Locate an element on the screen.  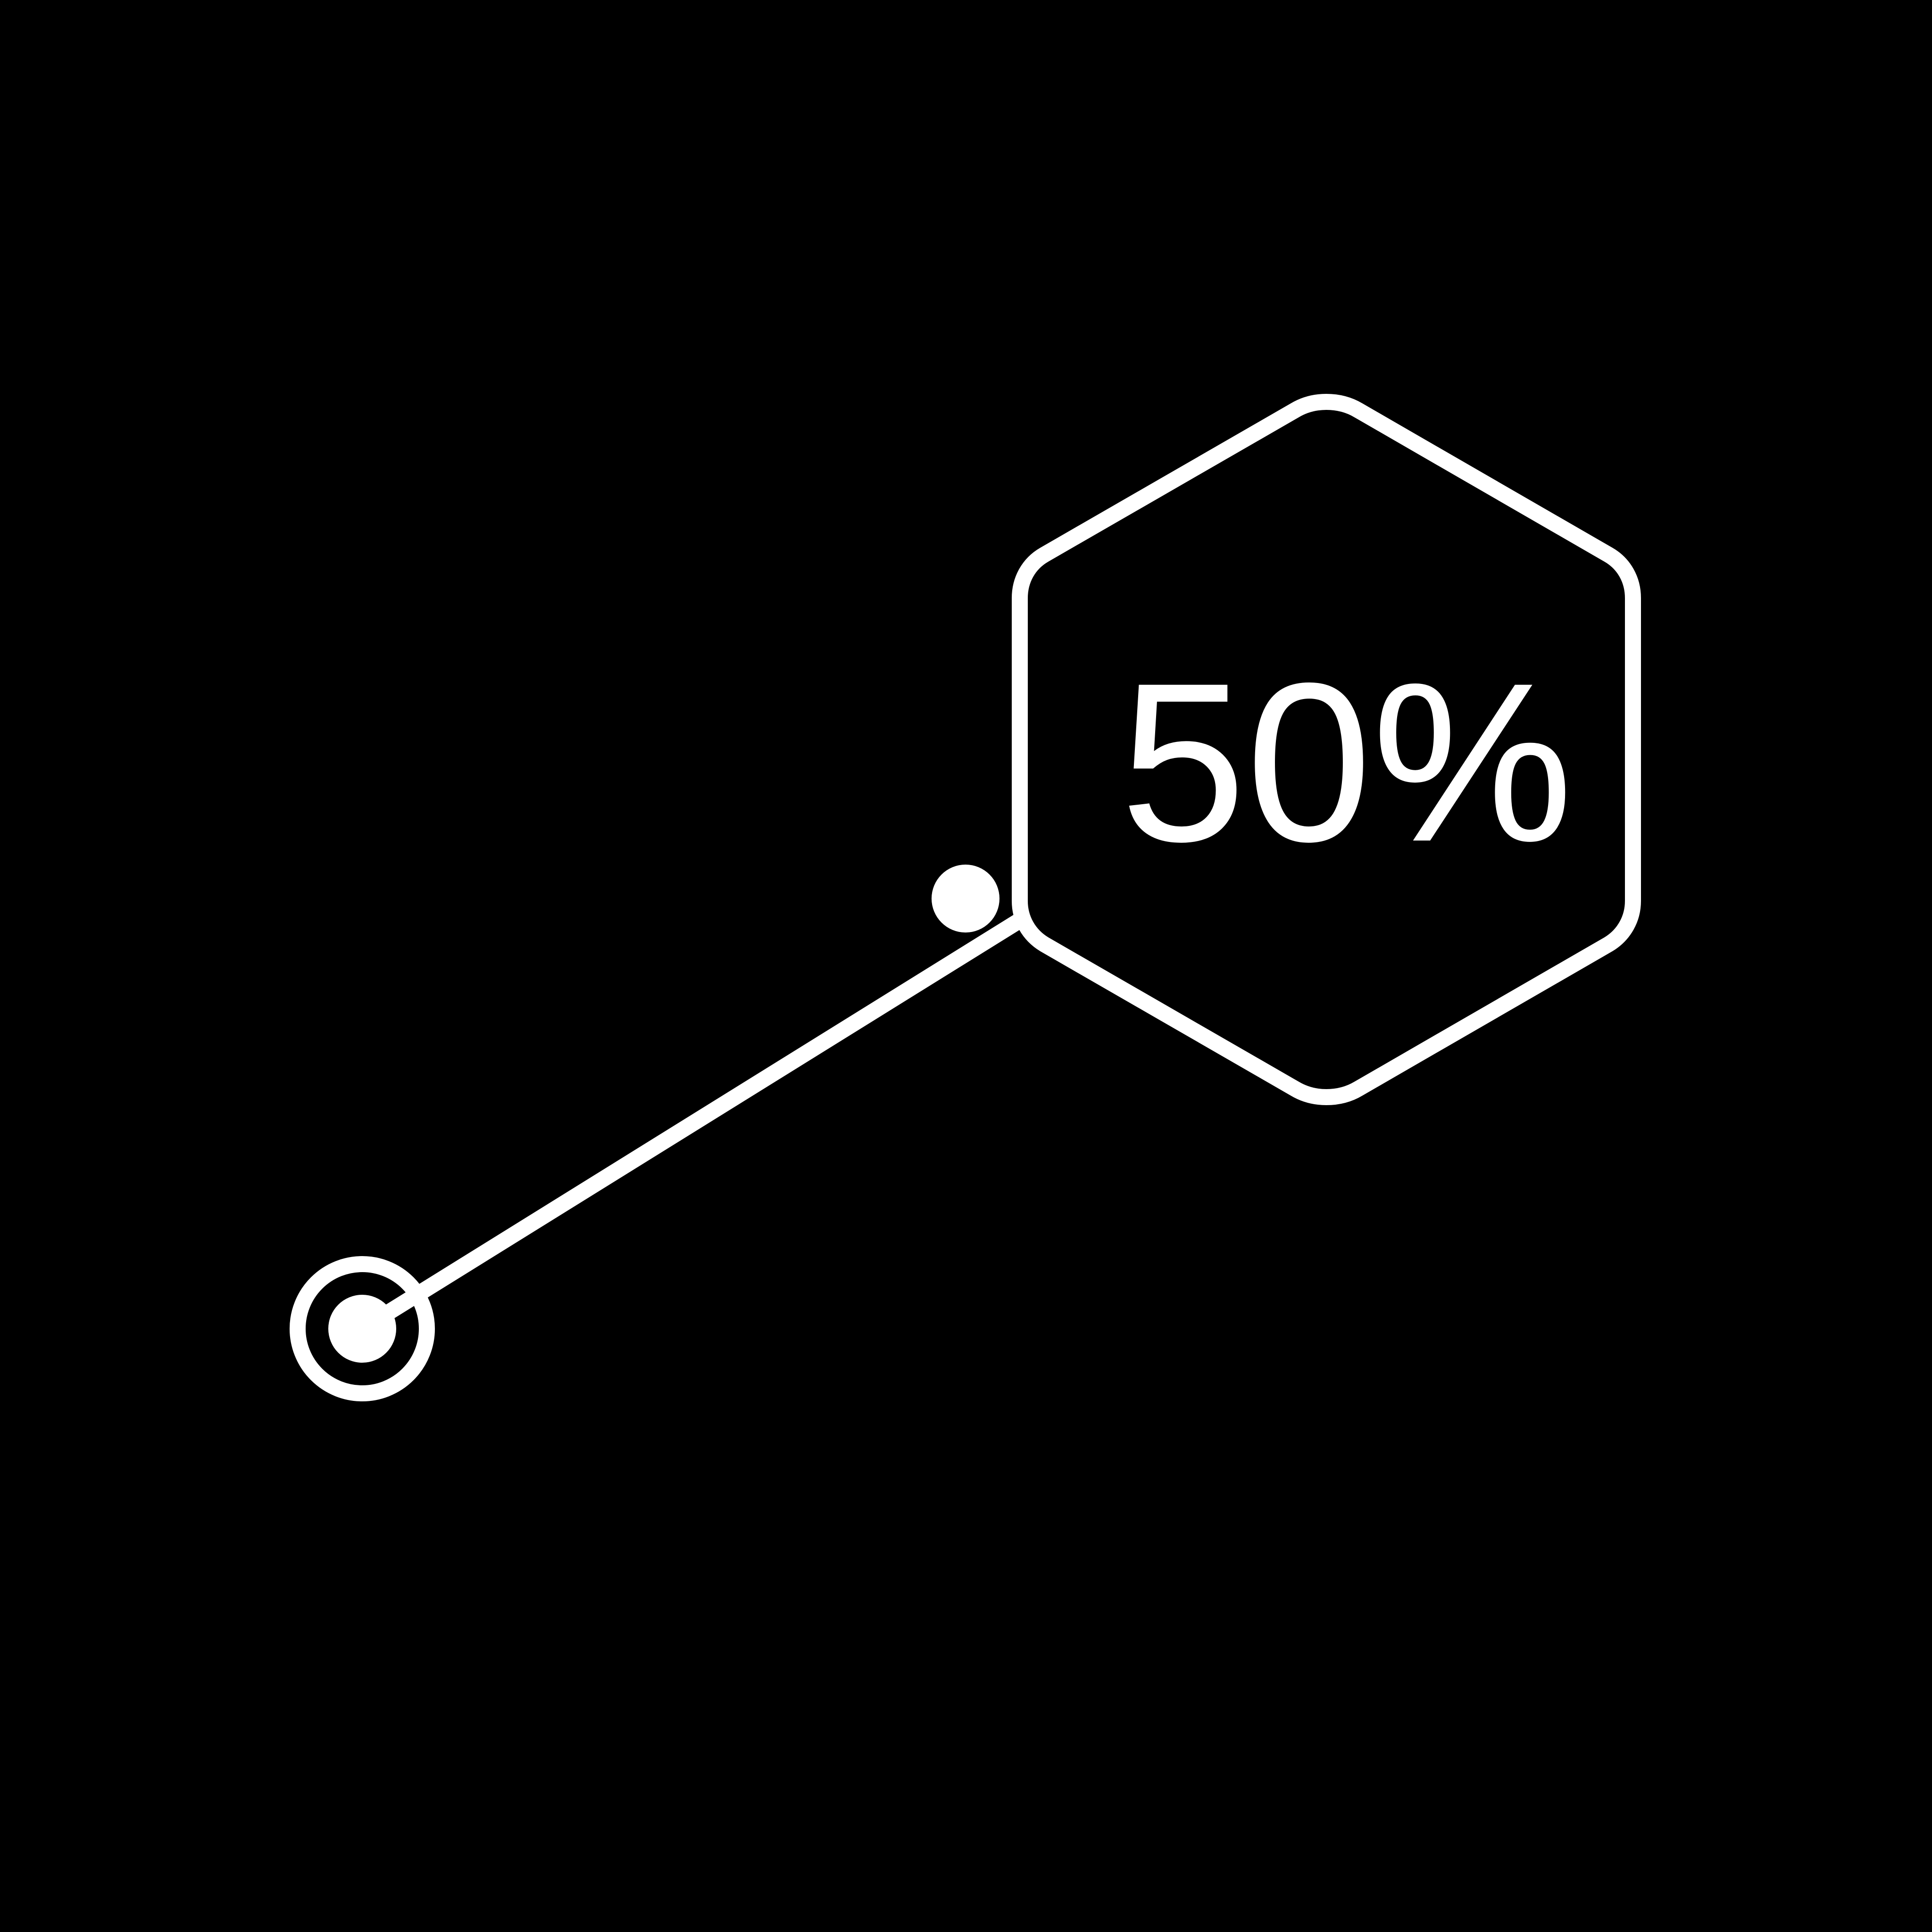
hexagon-frame is located at coordinates (1326, 750).